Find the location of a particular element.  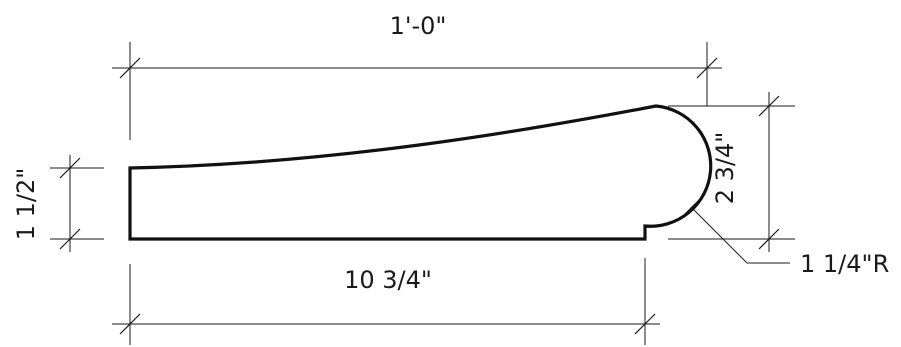

left-height-label: 1 1/2" is located at coordinates (26, 204).